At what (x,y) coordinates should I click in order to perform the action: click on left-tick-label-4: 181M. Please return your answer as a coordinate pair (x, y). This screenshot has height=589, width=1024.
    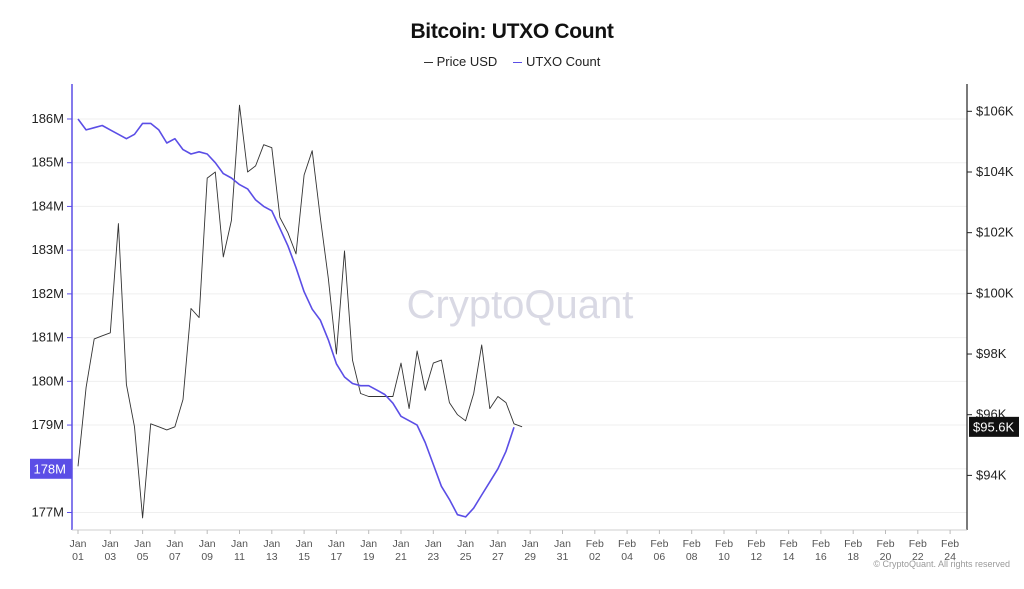
    Looking at the image, I should click on (47, 337).